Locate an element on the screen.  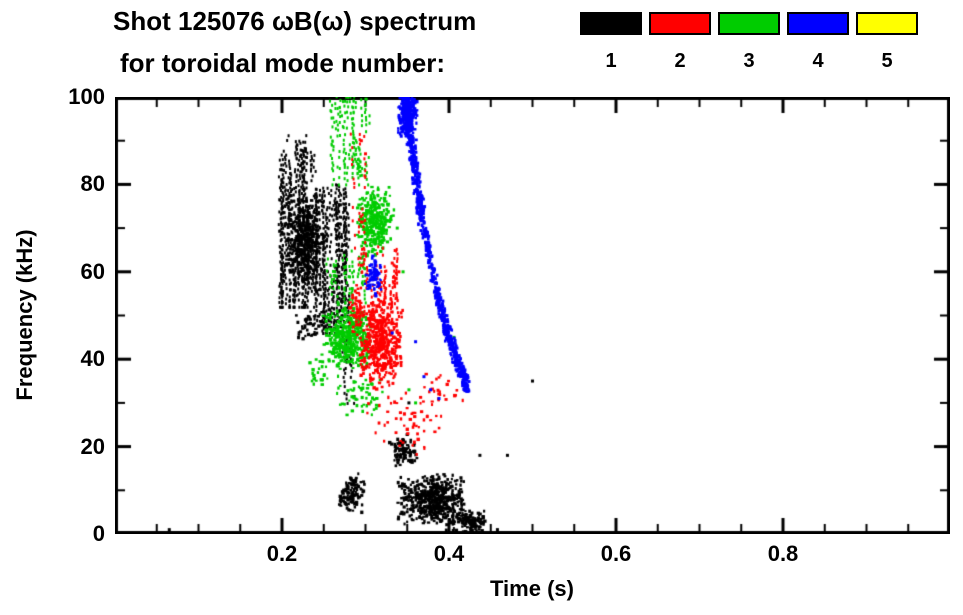
legend-number-n3: 3 is located at coordinates (749, 61).